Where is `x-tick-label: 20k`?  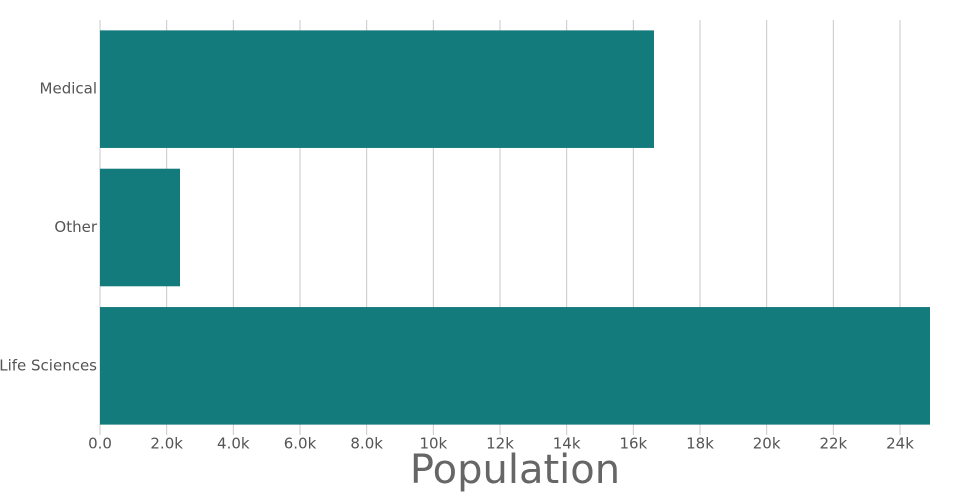 x-tick-label: 20k is located at coordinates (767, 444).